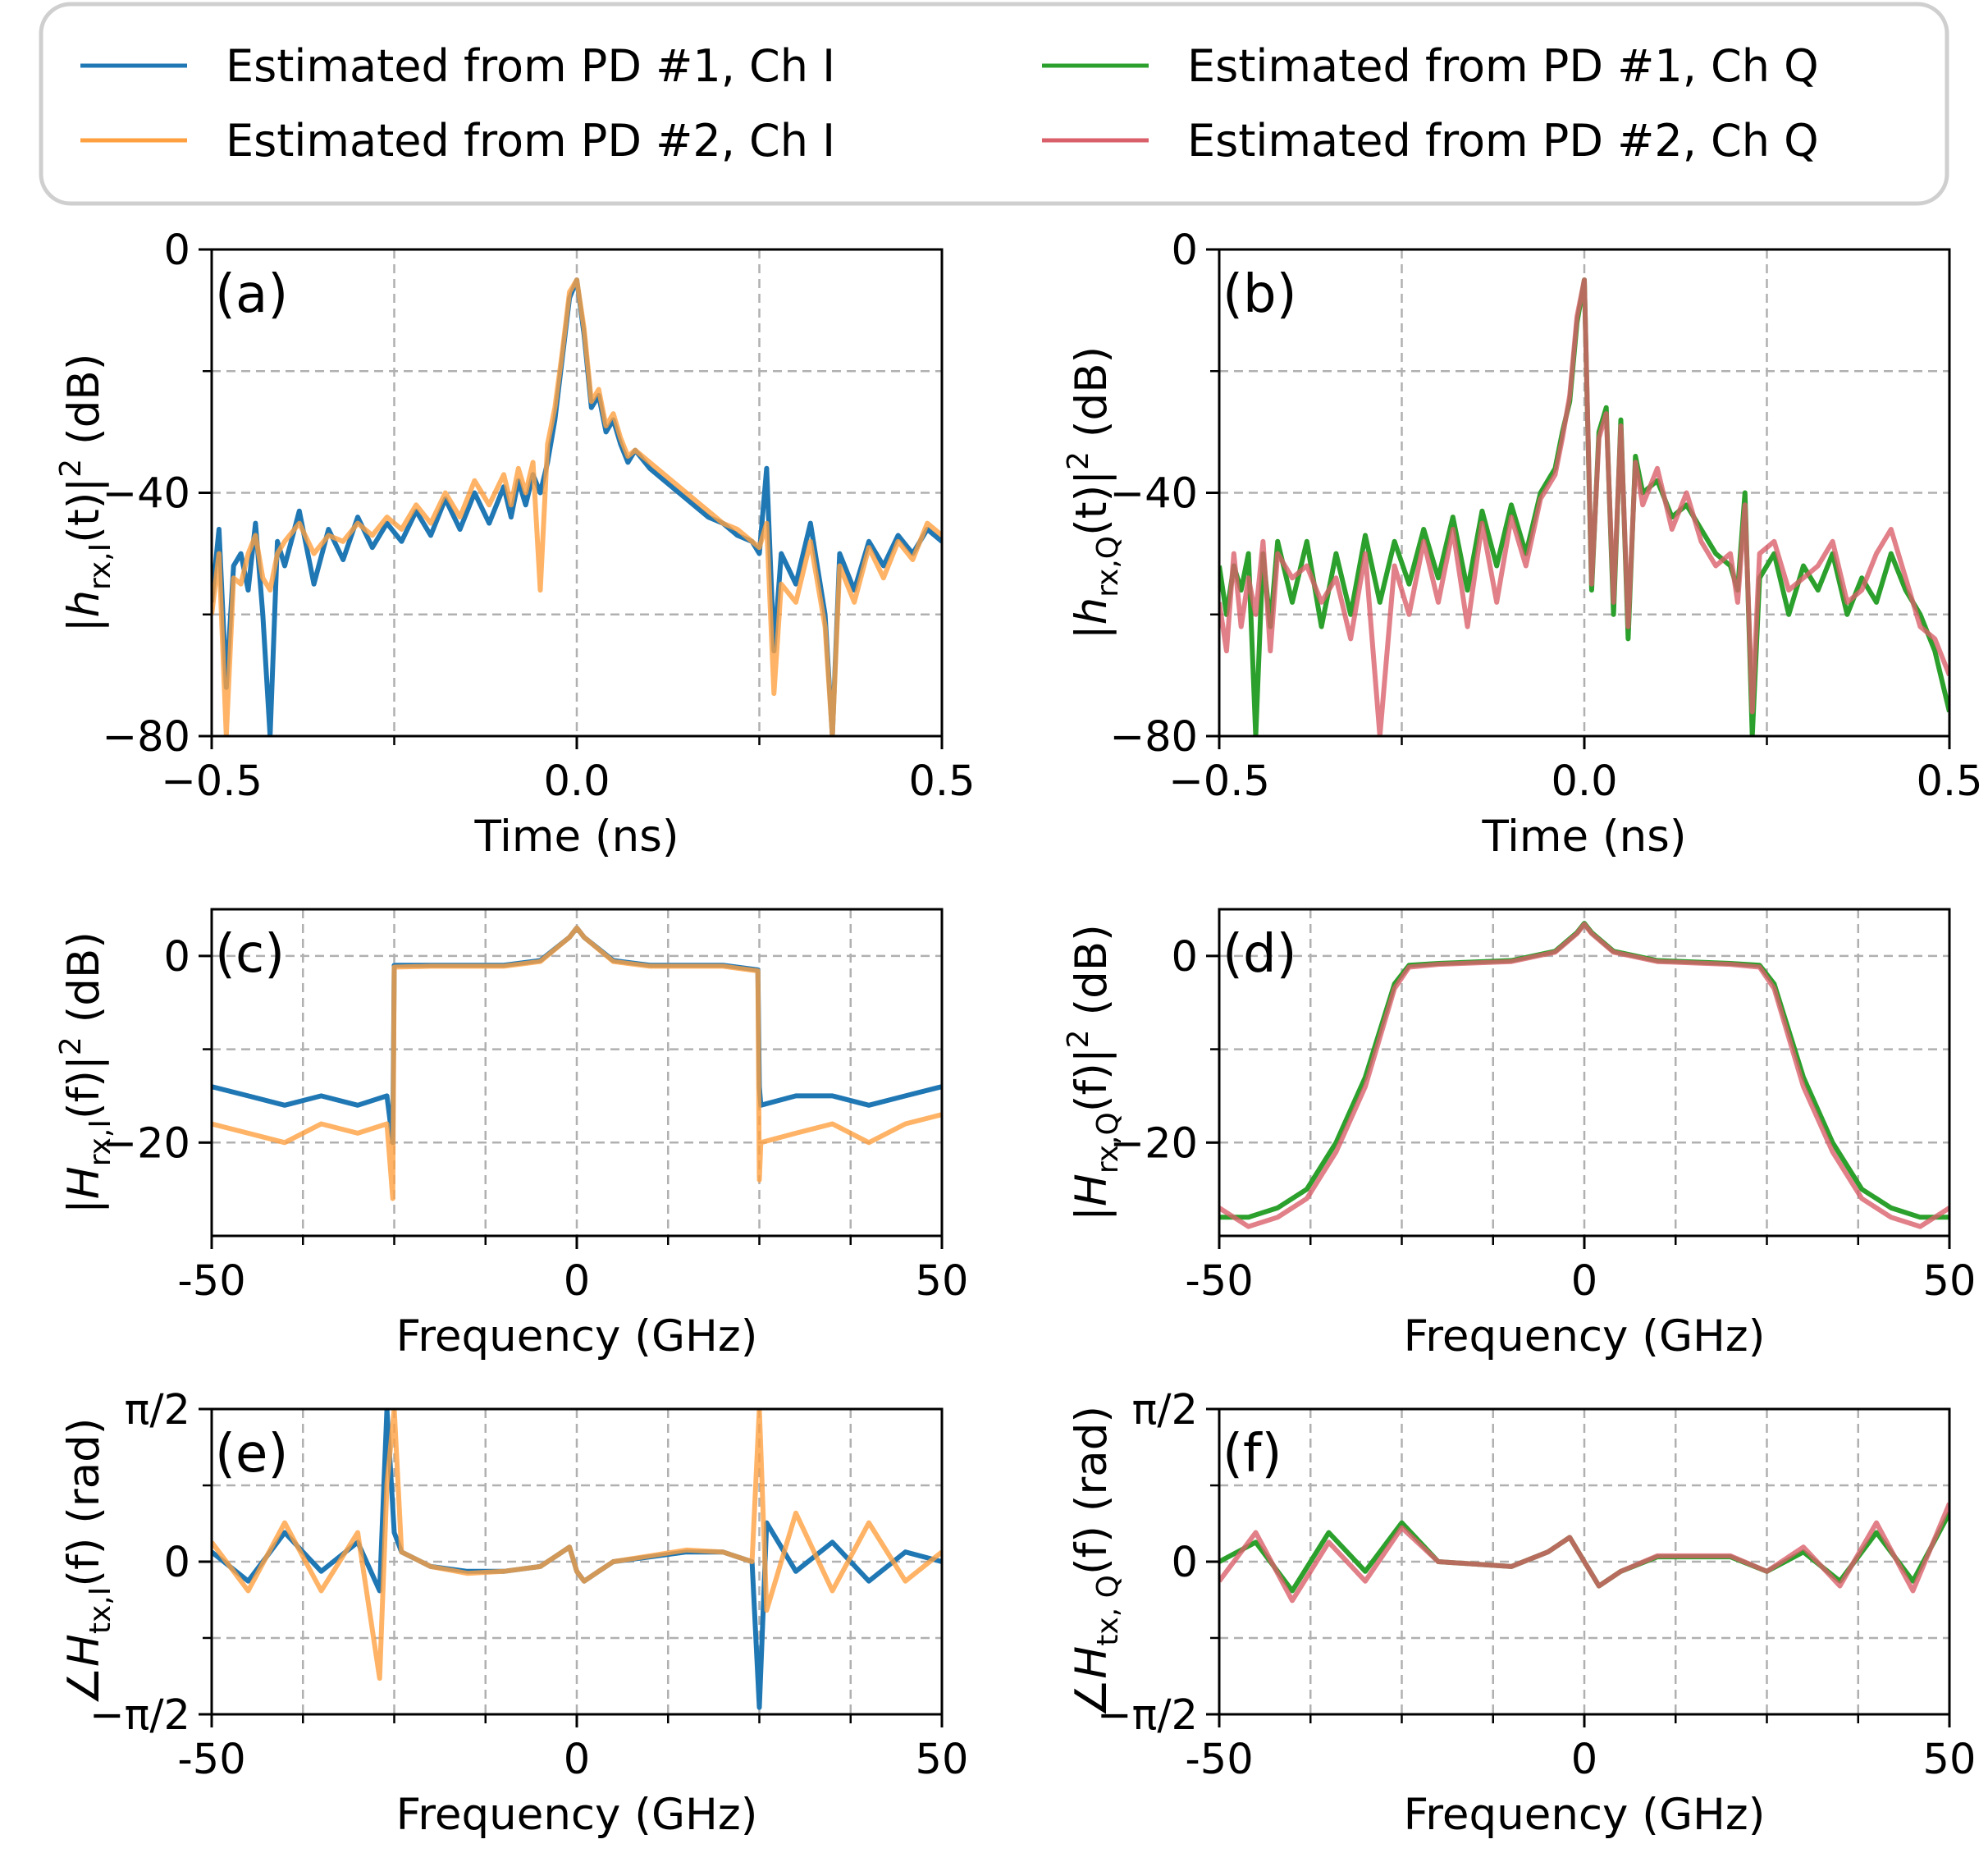  What do you see at coordinates (1260, 954) in the screenshot?
I see `panel-letter: (d)` at bounding box center [1260, 954].